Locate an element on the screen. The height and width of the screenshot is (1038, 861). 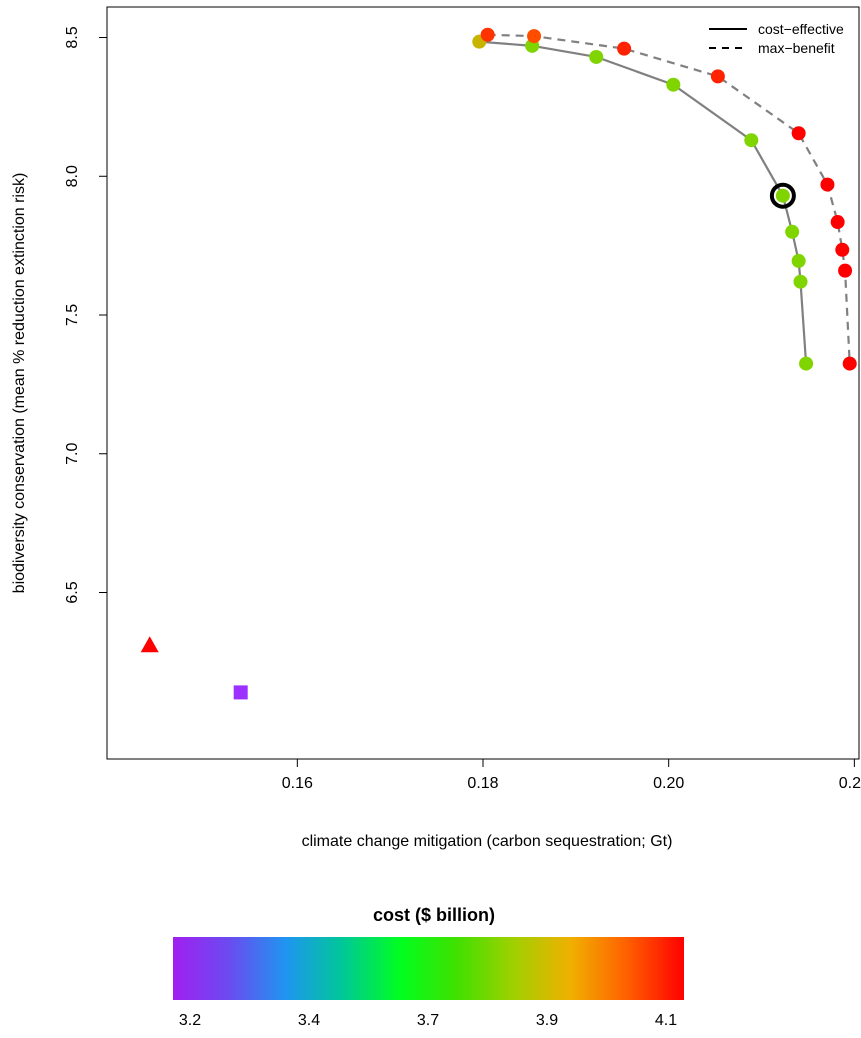
colorbar-ticks: 3.2 3.4 3.7 3.9 4.1 is located at coordinates (428, 1020).